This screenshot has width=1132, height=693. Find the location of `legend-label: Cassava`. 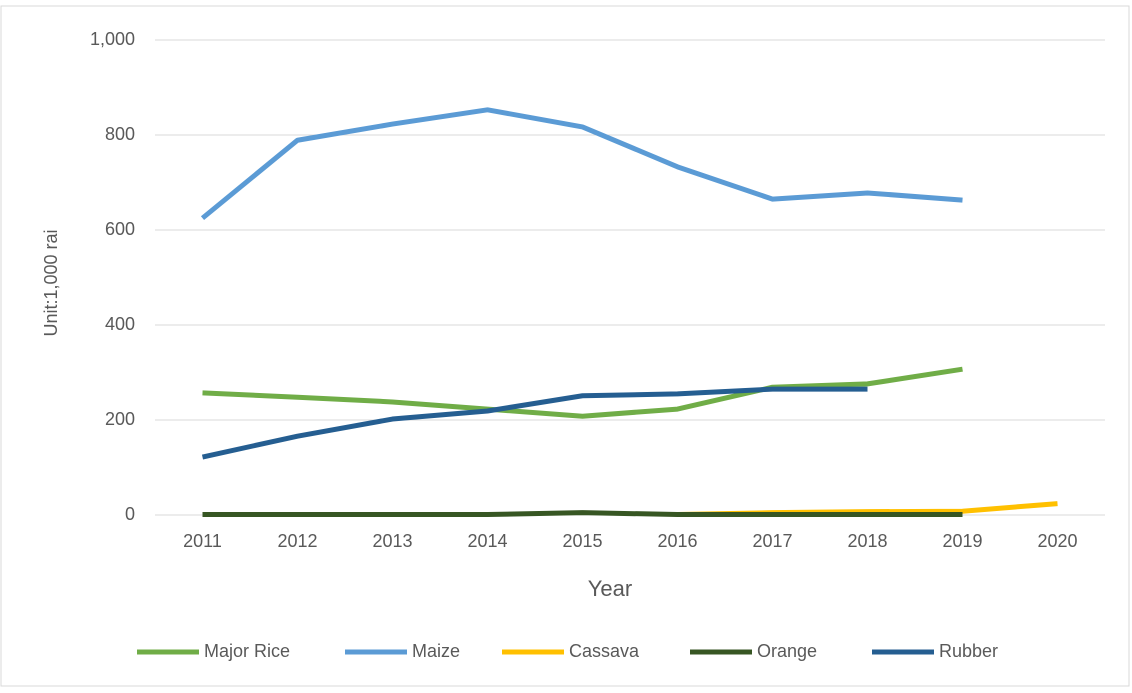

legend-label: Cassava is located at coordinates (604, 651).